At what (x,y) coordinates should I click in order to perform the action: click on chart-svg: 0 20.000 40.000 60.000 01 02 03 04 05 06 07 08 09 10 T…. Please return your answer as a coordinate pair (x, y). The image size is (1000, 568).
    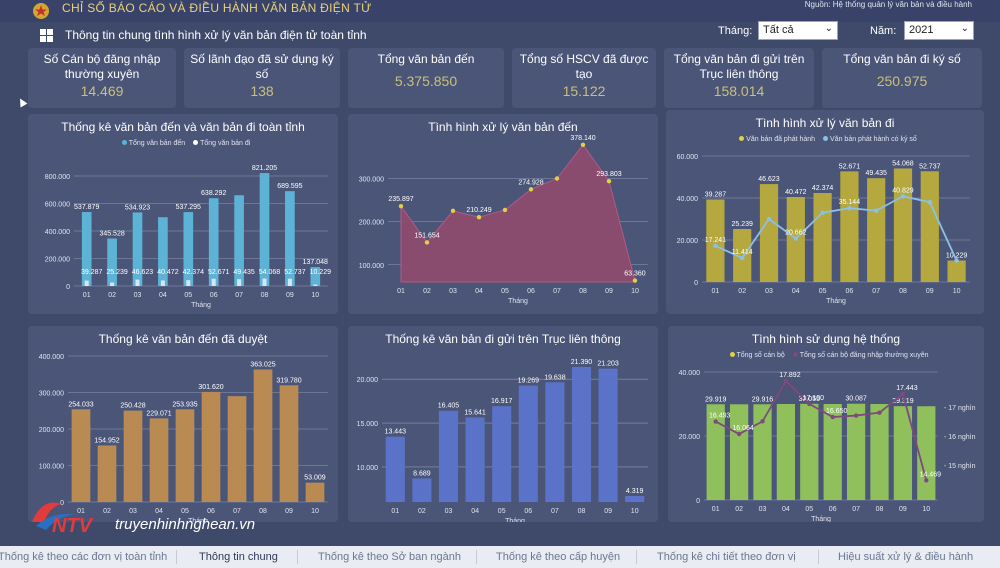
    Looking at the image, I should click on (823, 229).